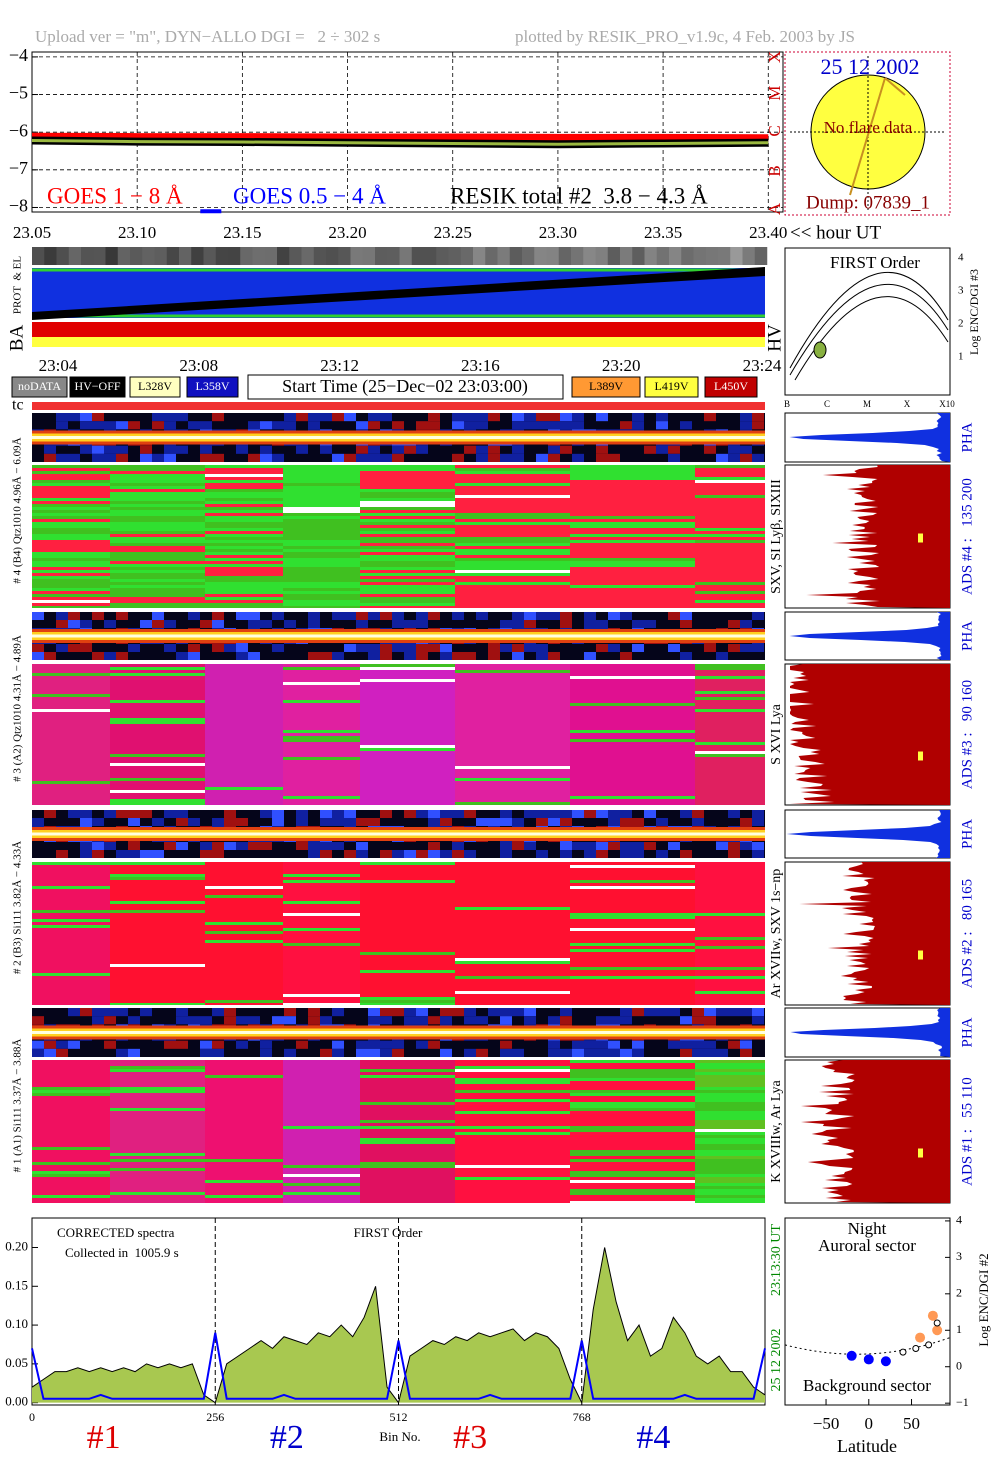 The height and width of the screenshot is (1476, 1004). Describe the element at coordinates (937, 1323) in the screenshot. I see `scatter-point` at that location.